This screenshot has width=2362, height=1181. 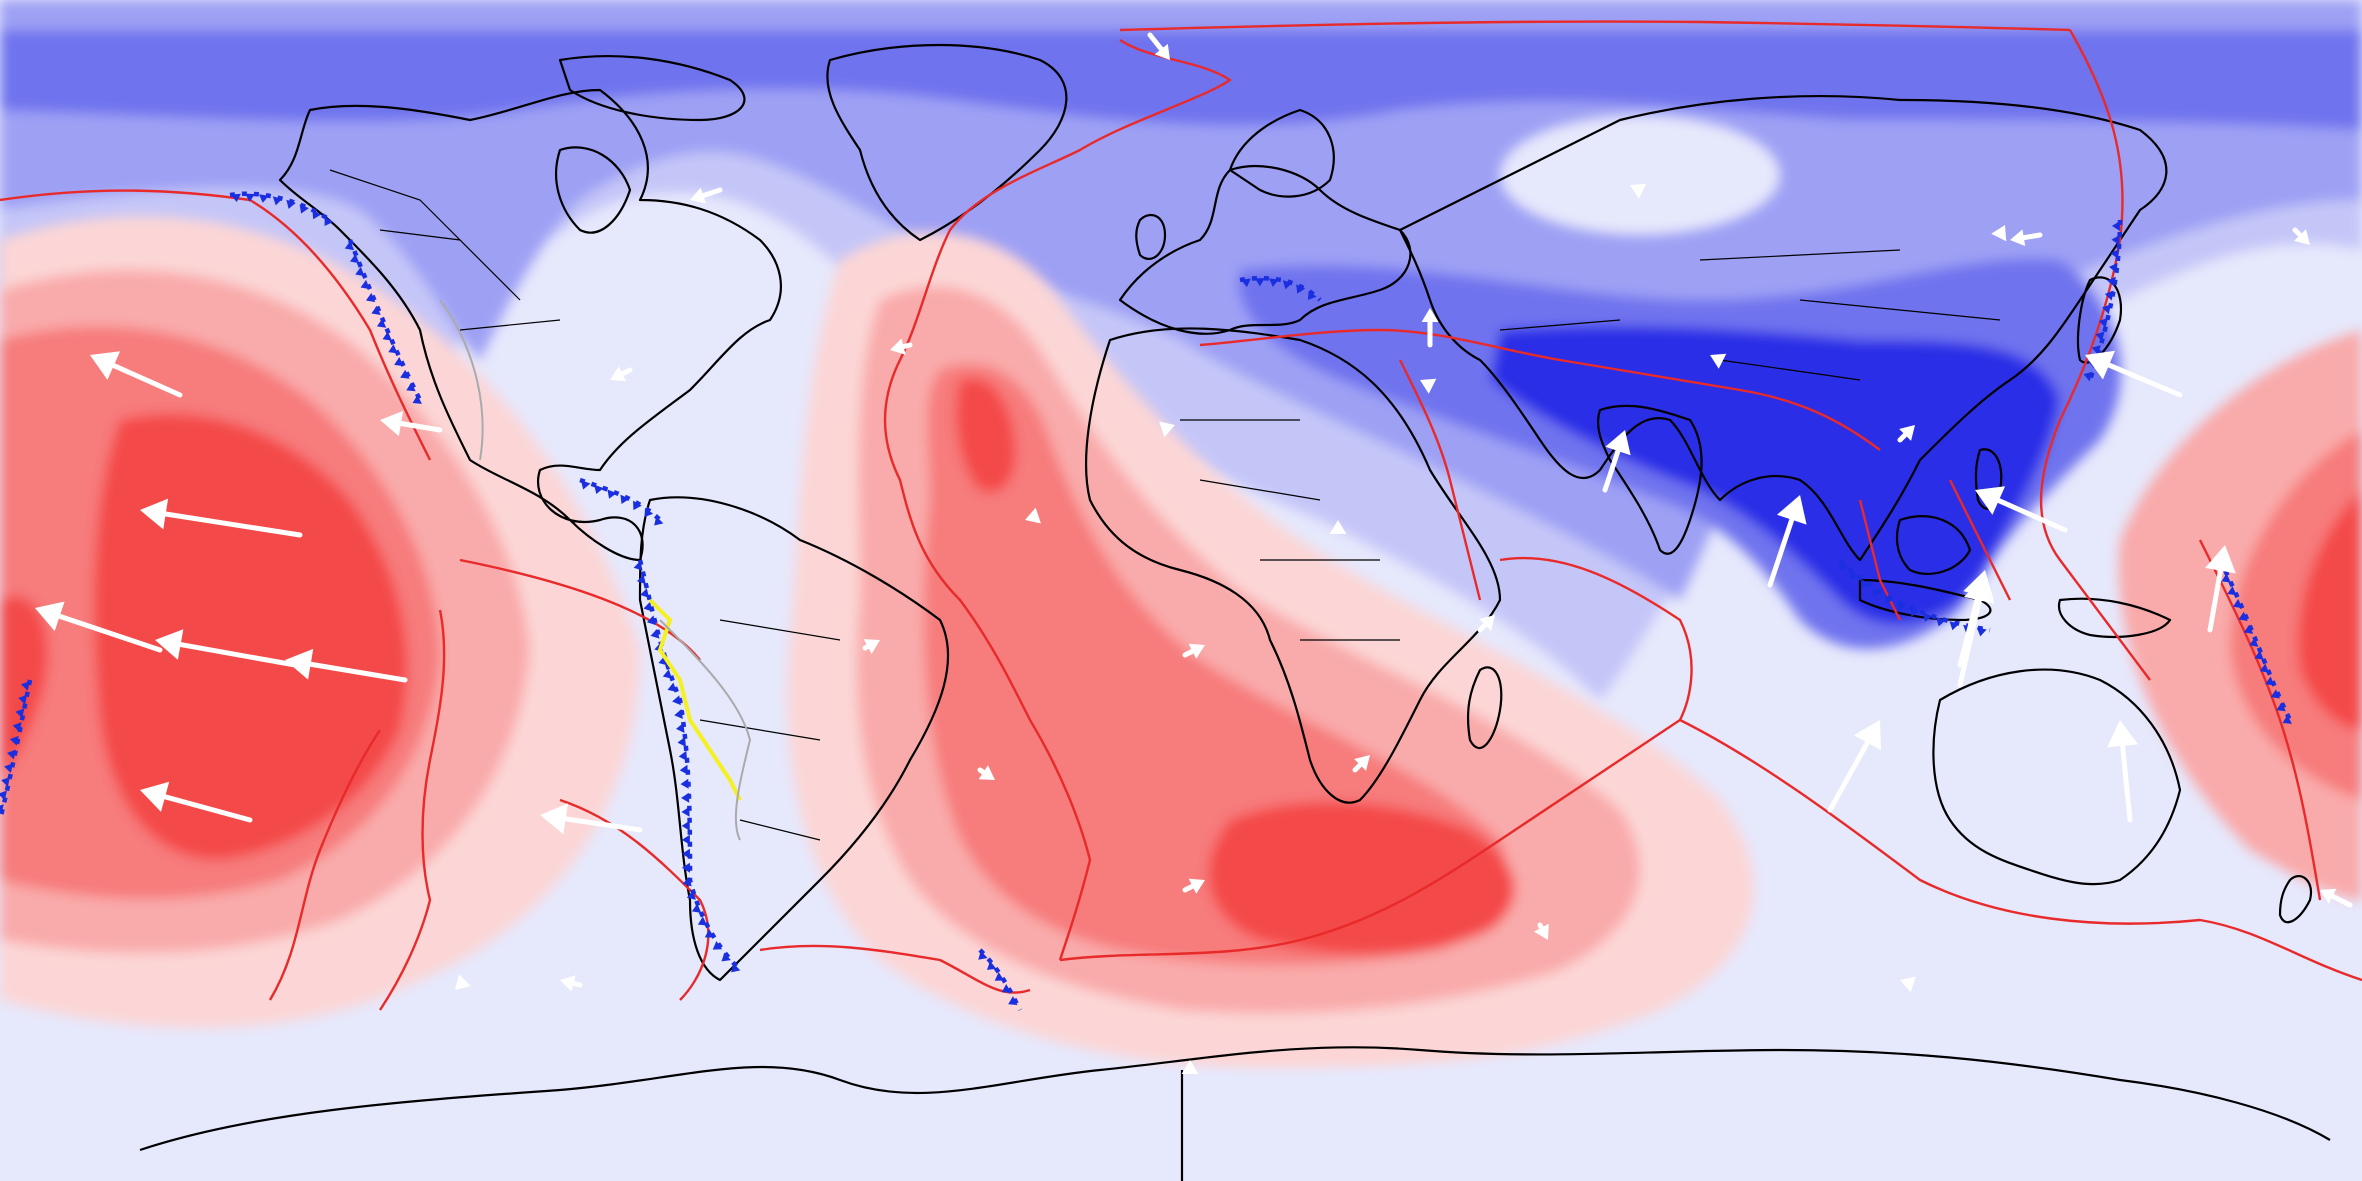 I want to click on philippine-boundary, so click(x=1935, y=550).